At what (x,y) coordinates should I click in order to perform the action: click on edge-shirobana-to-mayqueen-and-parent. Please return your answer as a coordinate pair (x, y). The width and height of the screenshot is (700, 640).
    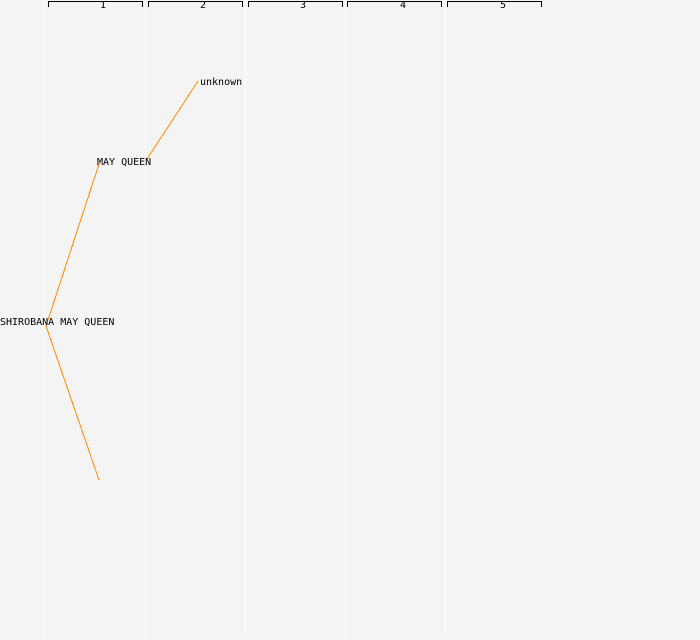
    Looking at the image, I should click on (73, 320).